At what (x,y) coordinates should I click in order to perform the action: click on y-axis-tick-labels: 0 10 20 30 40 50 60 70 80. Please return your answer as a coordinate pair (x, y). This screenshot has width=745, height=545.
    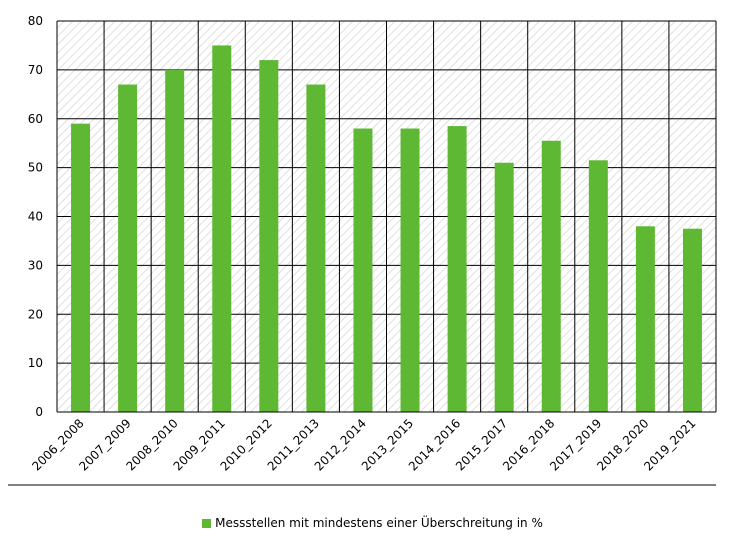
    Looking at the image, I should click on (35, 216).